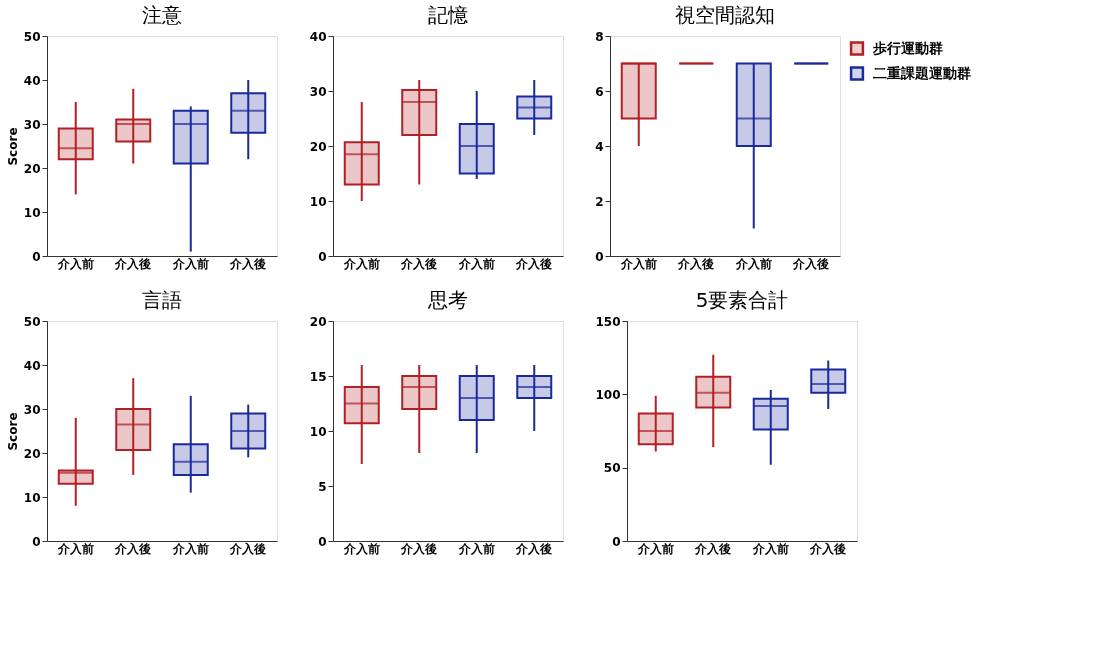 Image resolution: width=1101 pixels, height=649 pixels. I want to click on legend-label: 歩行運動群, so click(907, 47).